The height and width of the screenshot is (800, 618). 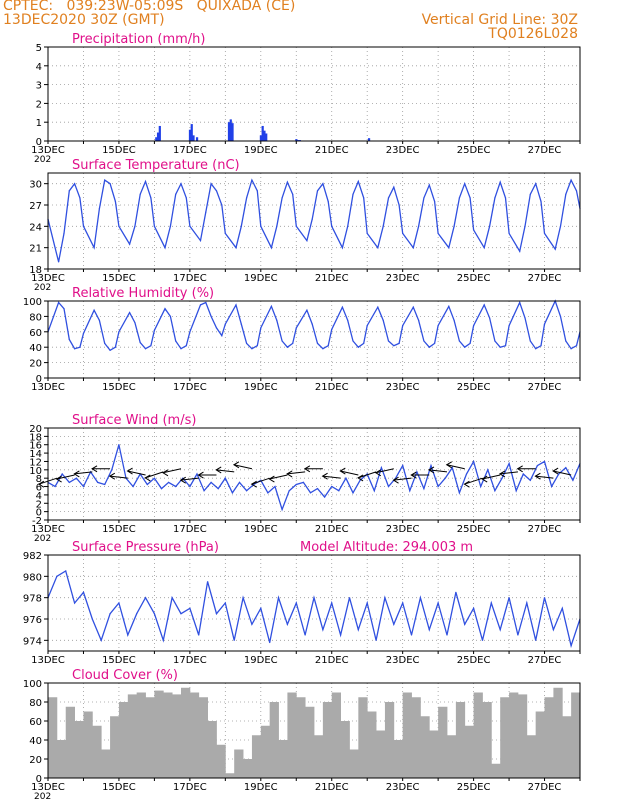 I want to click on y-tick-label: 978, so click(x=32, y=599).